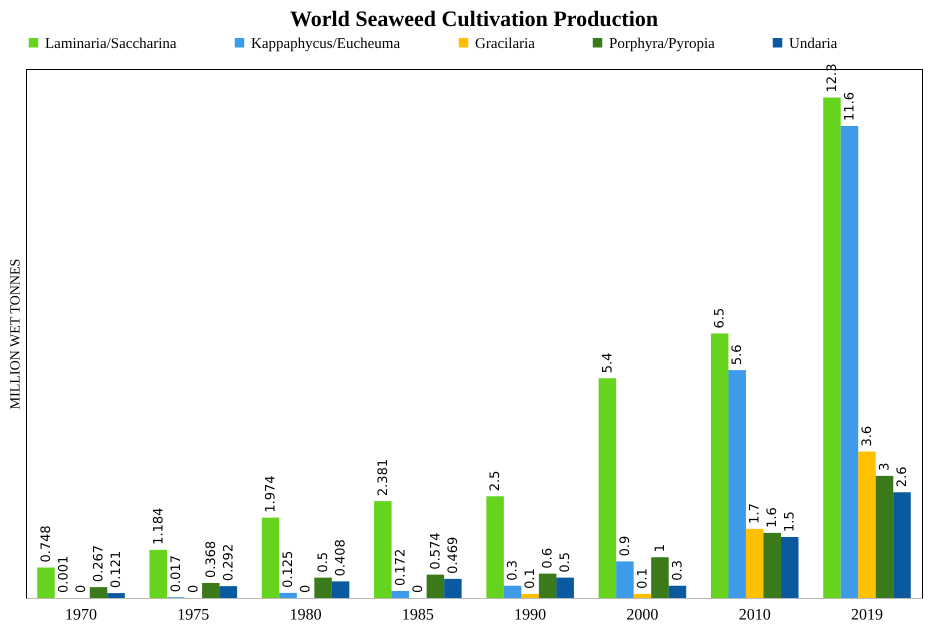 This screenshot has height=644, width=941. What do you see at coordinates (885, 466) in the screenshot?
I see `data-label: 3` at bounding box center [885, 466].